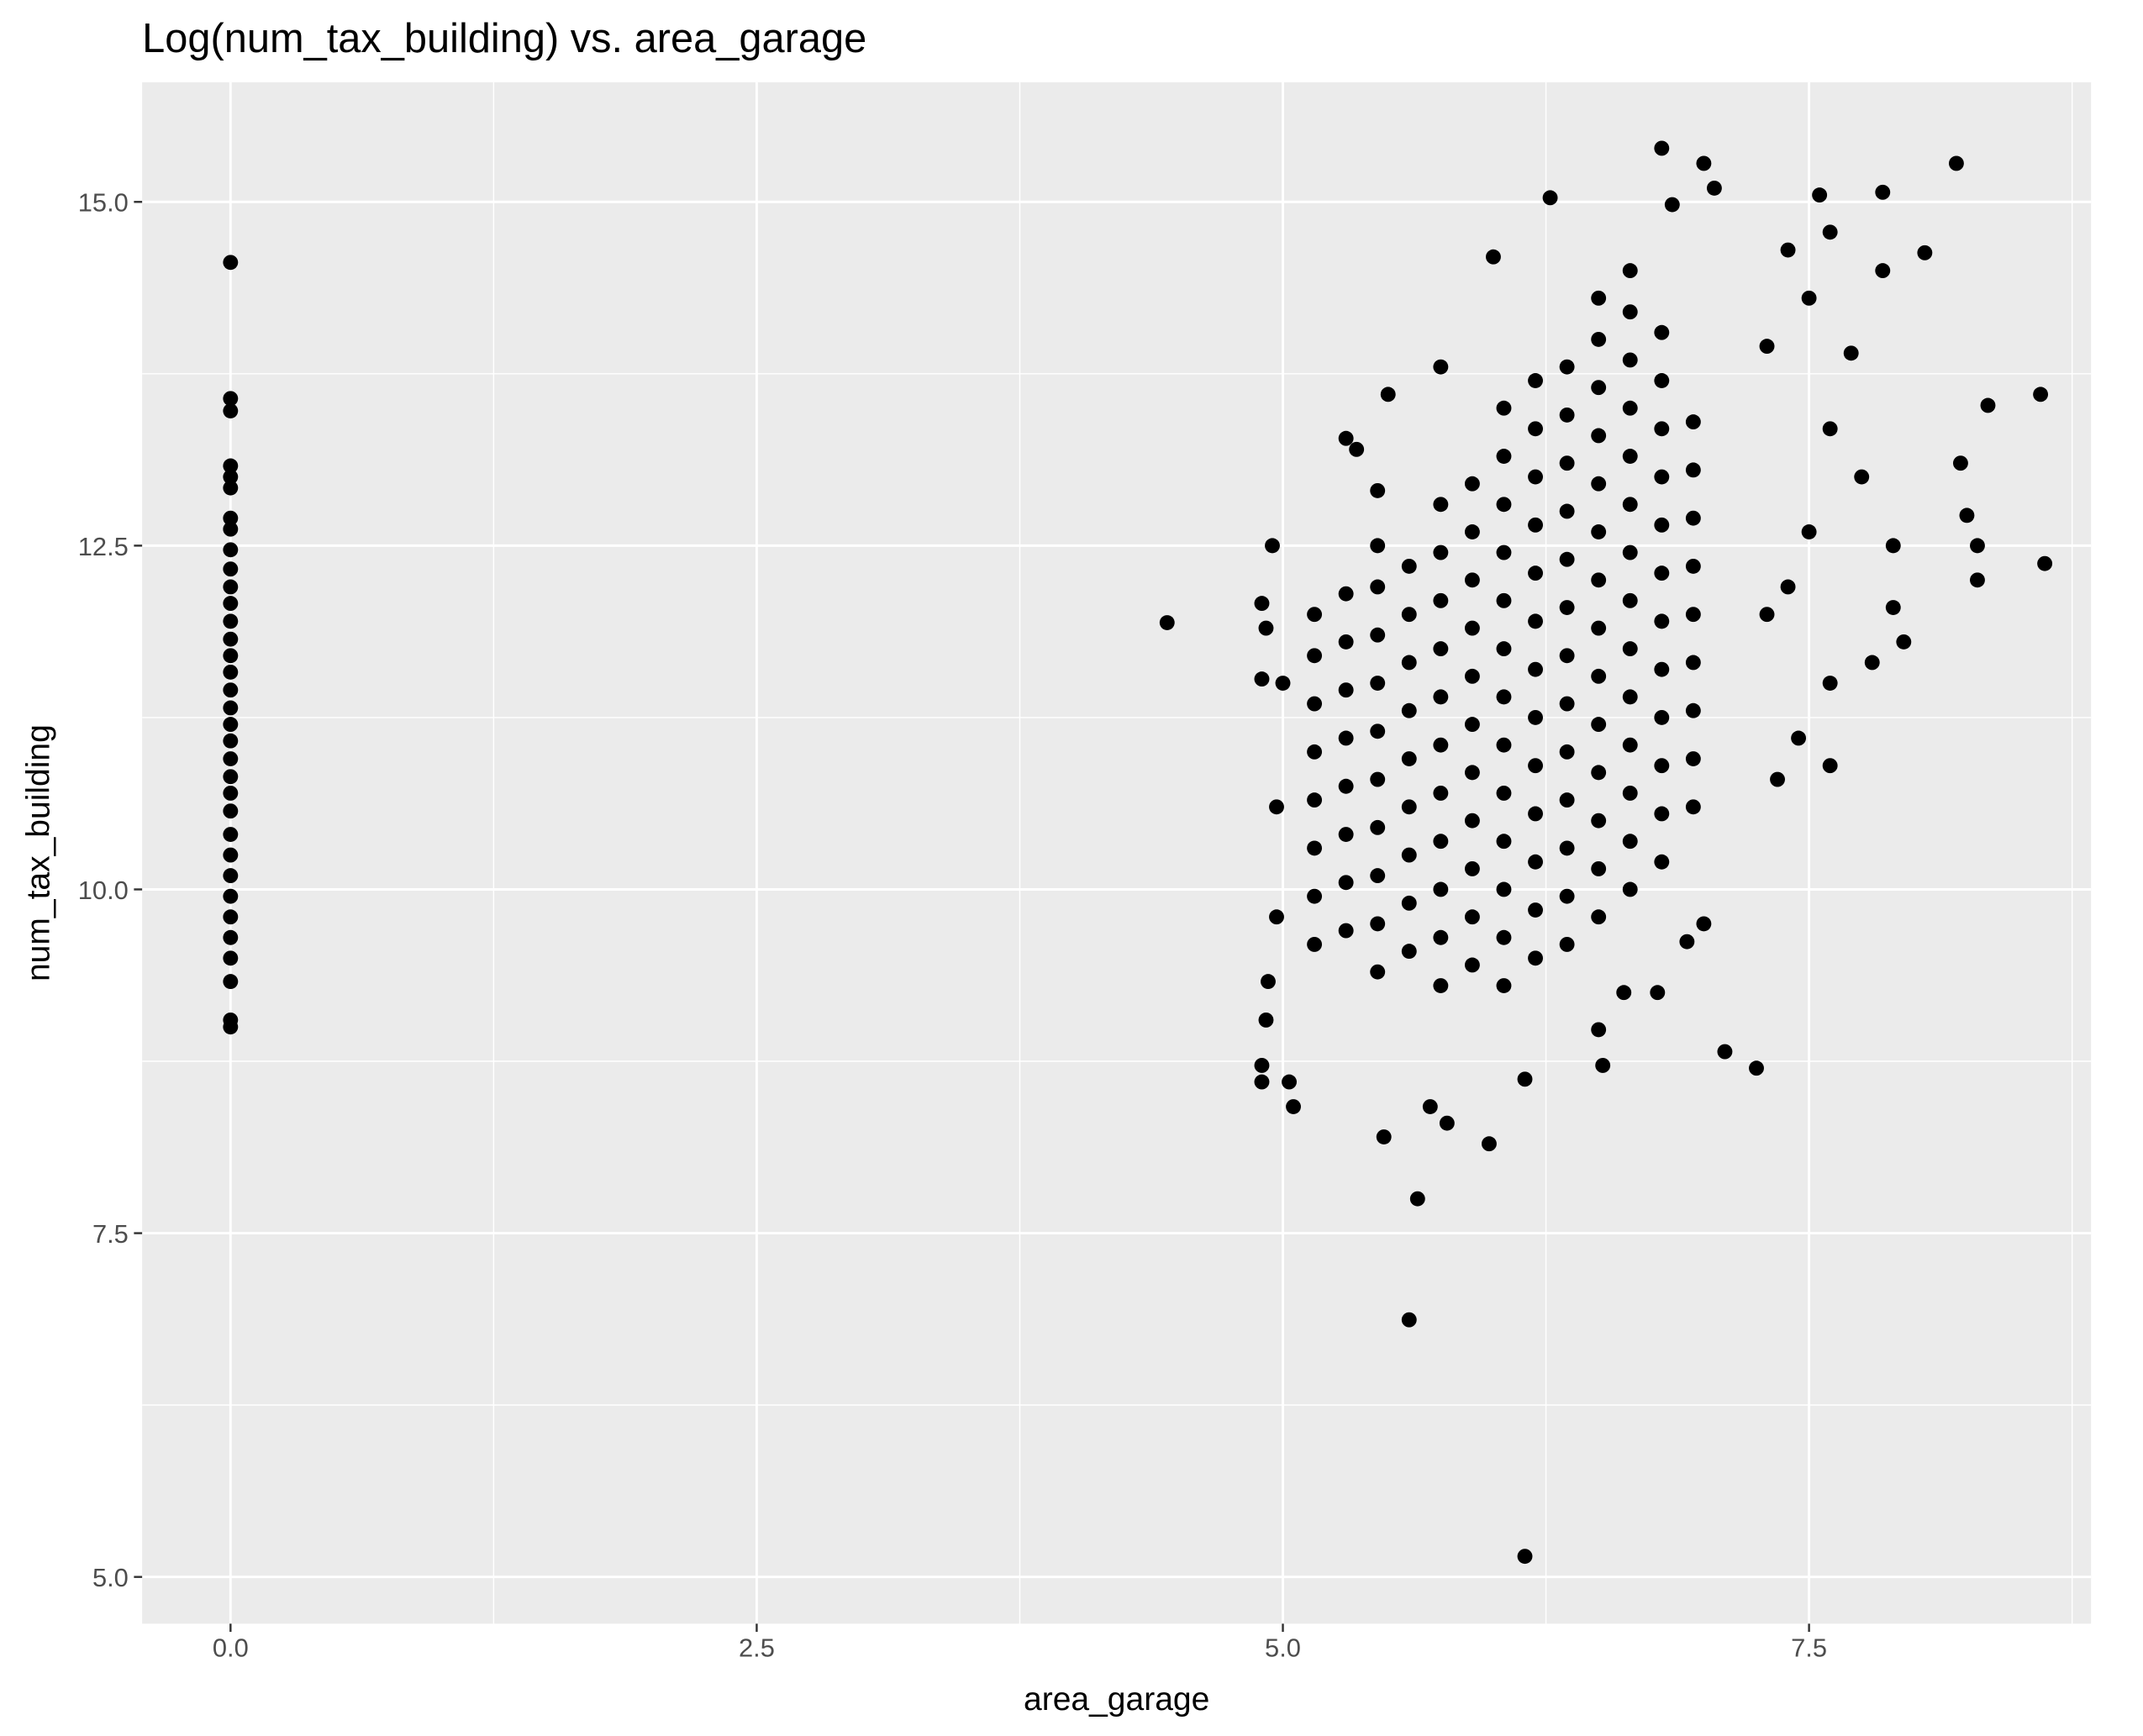  I want to click on x-tick-label: 7.5, so click(1809, 1647).